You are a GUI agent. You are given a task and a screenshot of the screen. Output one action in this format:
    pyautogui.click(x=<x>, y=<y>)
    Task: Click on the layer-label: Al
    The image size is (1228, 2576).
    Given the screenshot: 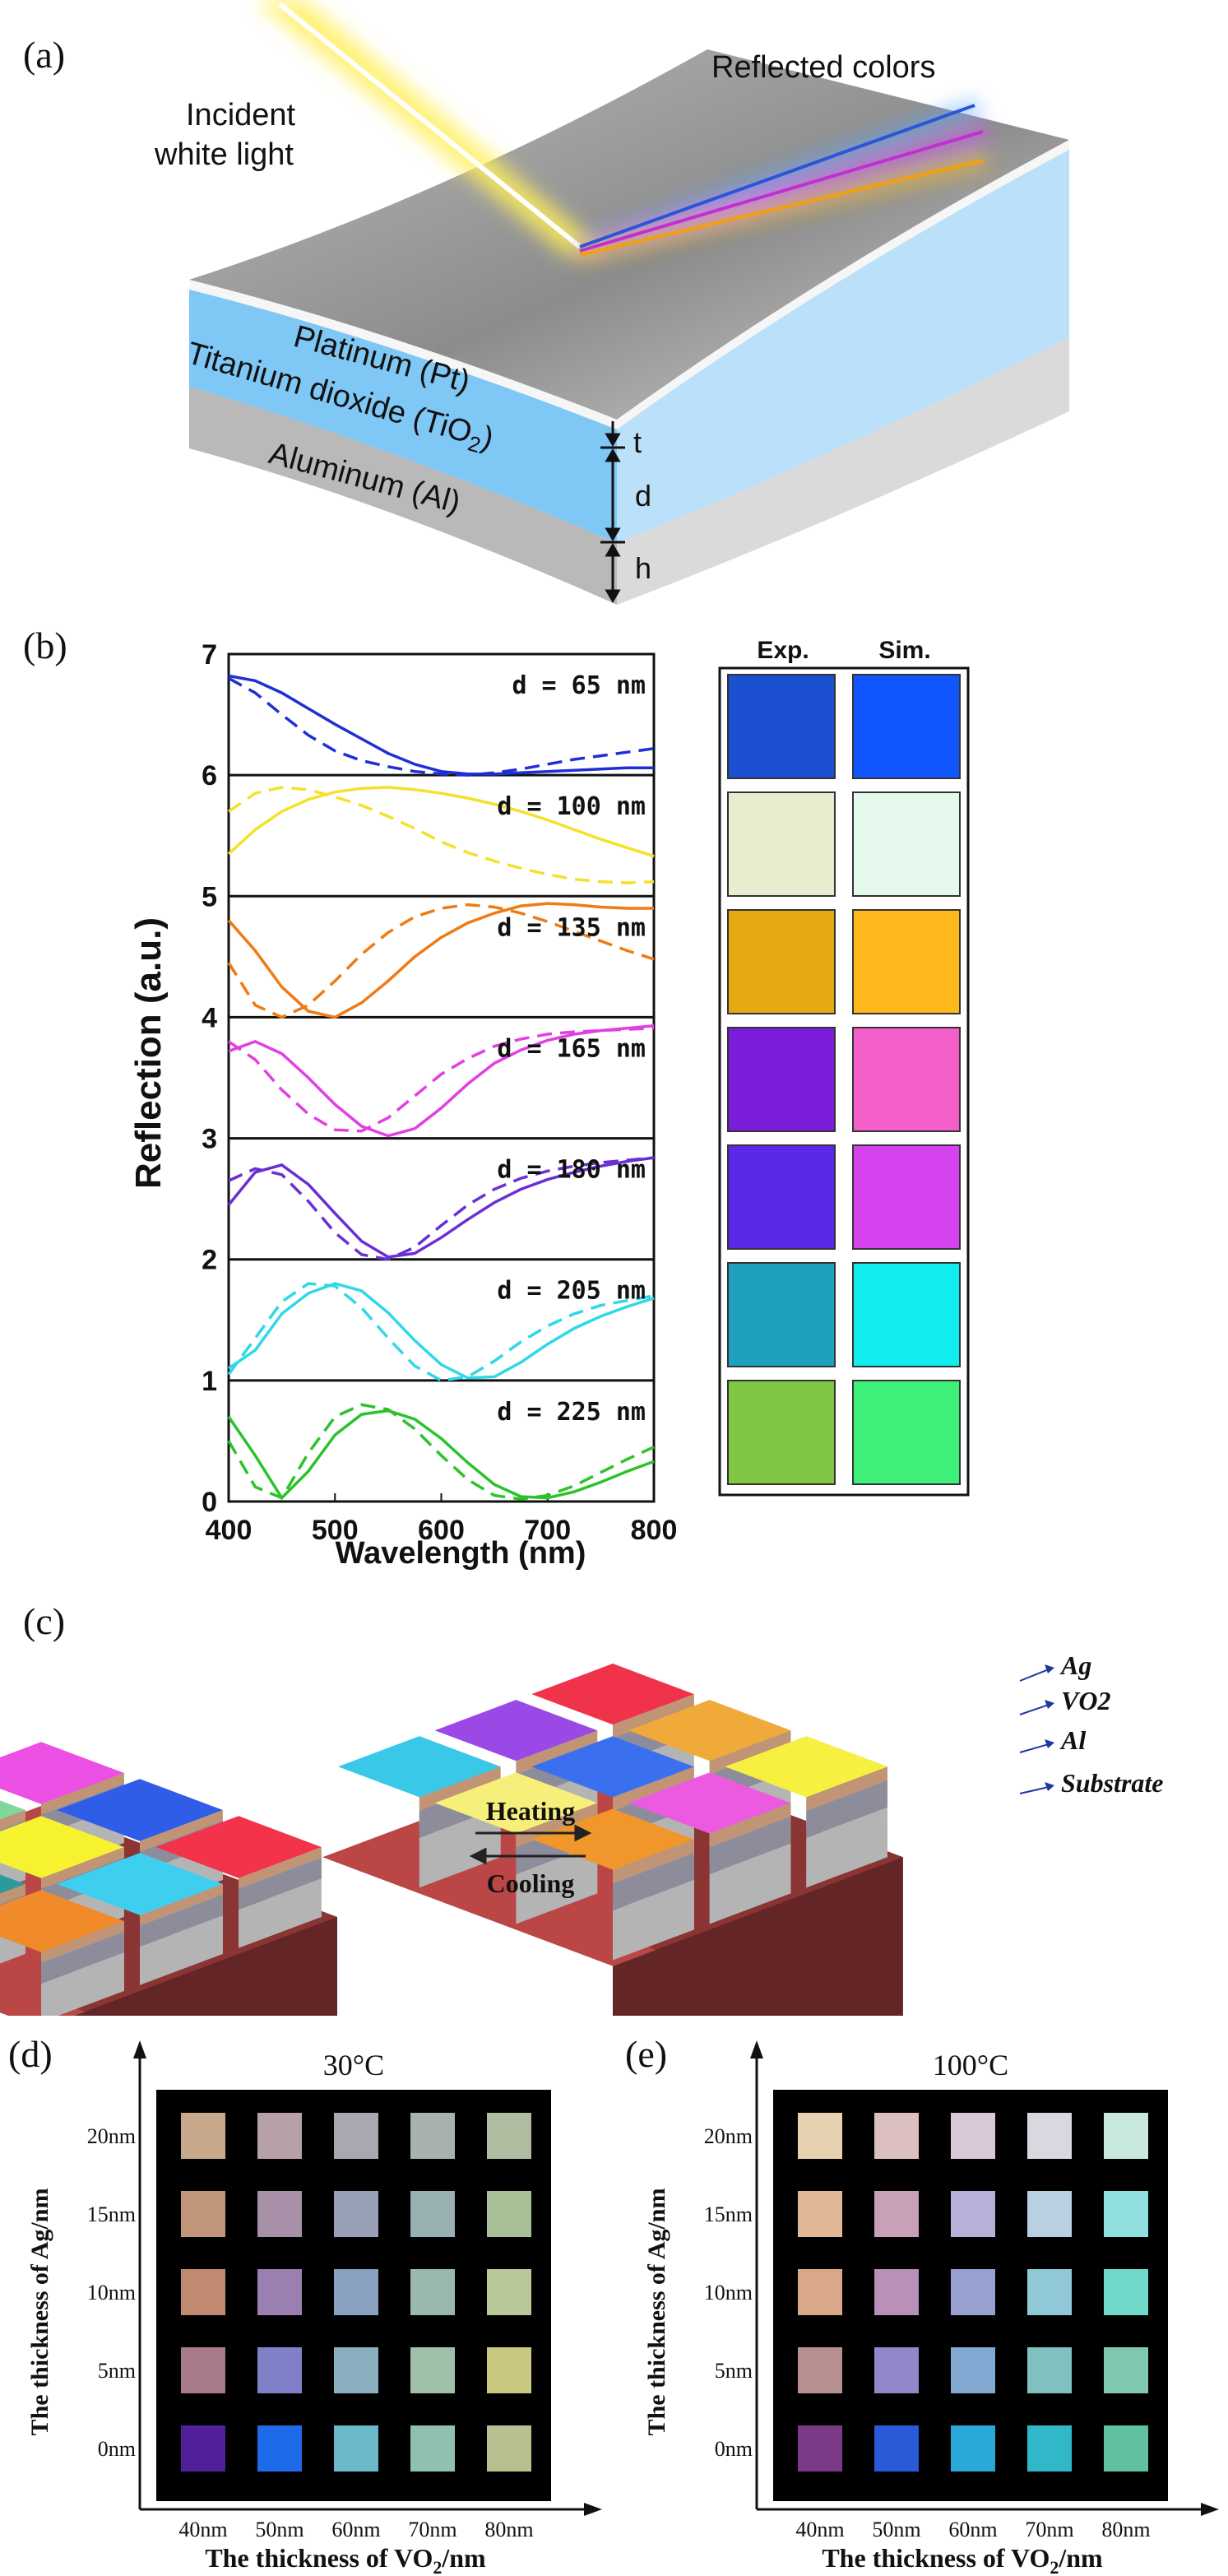 What is the action you would take?
    pyautogui.click(x=1072, y=1740)
    